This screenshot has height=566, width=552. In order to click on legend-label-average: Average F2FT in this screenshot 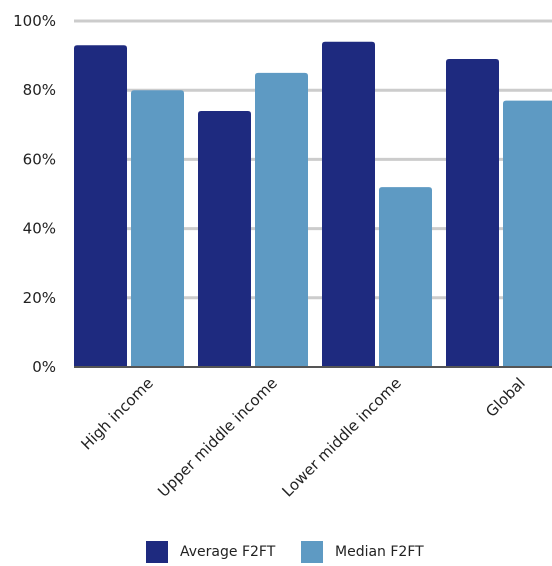, I will do `click(228, 552)`.